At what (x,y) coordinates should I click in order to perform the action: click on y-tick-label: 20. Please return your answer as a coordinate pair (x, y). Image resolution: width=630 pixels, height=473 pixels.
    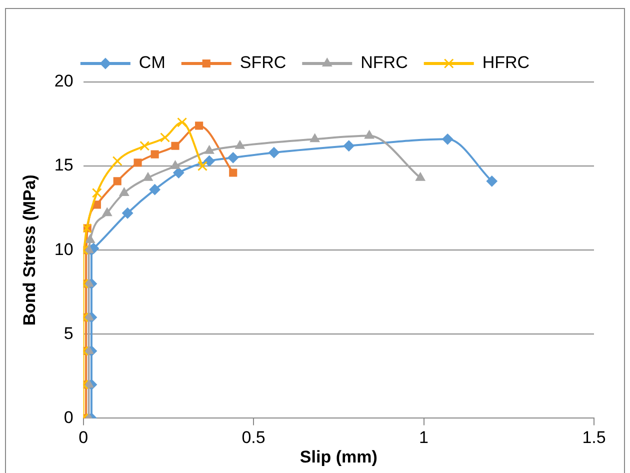
    Looking at the image, I should click on (64, 81).